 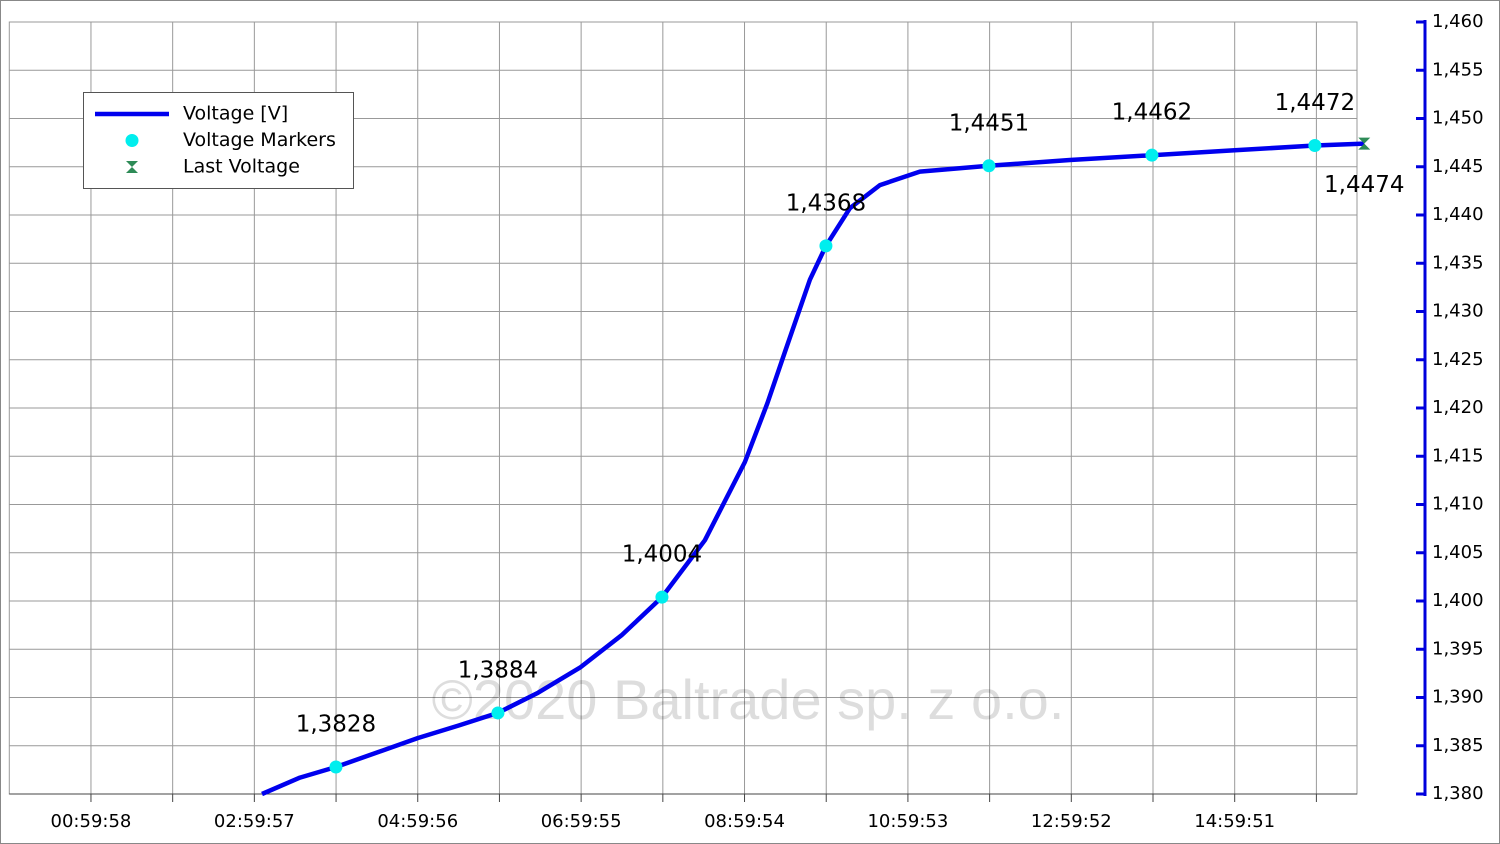 I want to click on y-tick-label: 1,450, so click(x=1458, y=118).